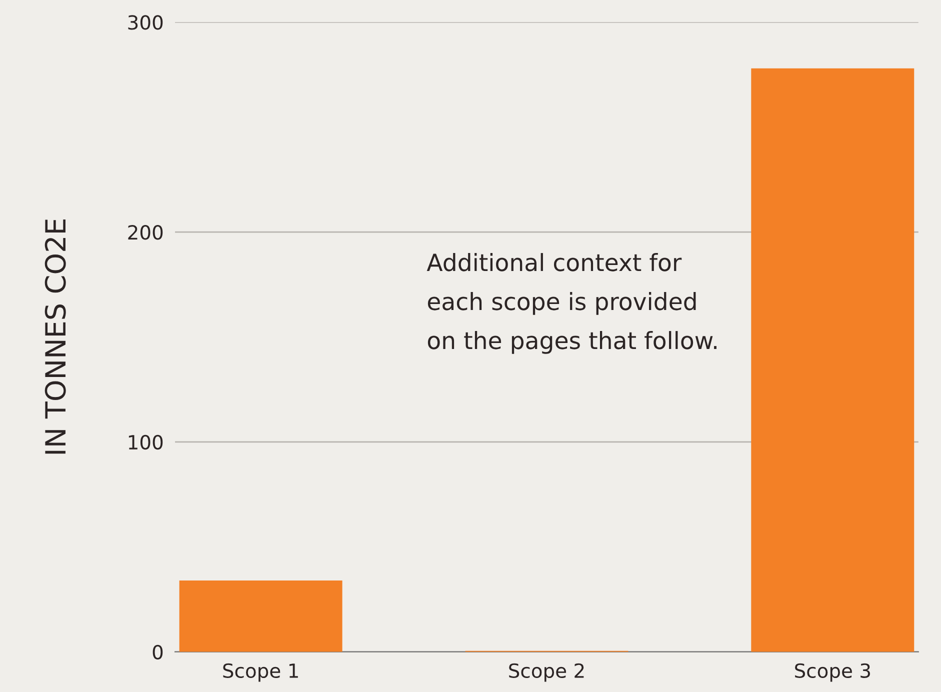 The image size is (941, 692). Describe the element at coordinates (546, 672) in the screenshot. I see `x-tick-label: Scope 2` at that location.